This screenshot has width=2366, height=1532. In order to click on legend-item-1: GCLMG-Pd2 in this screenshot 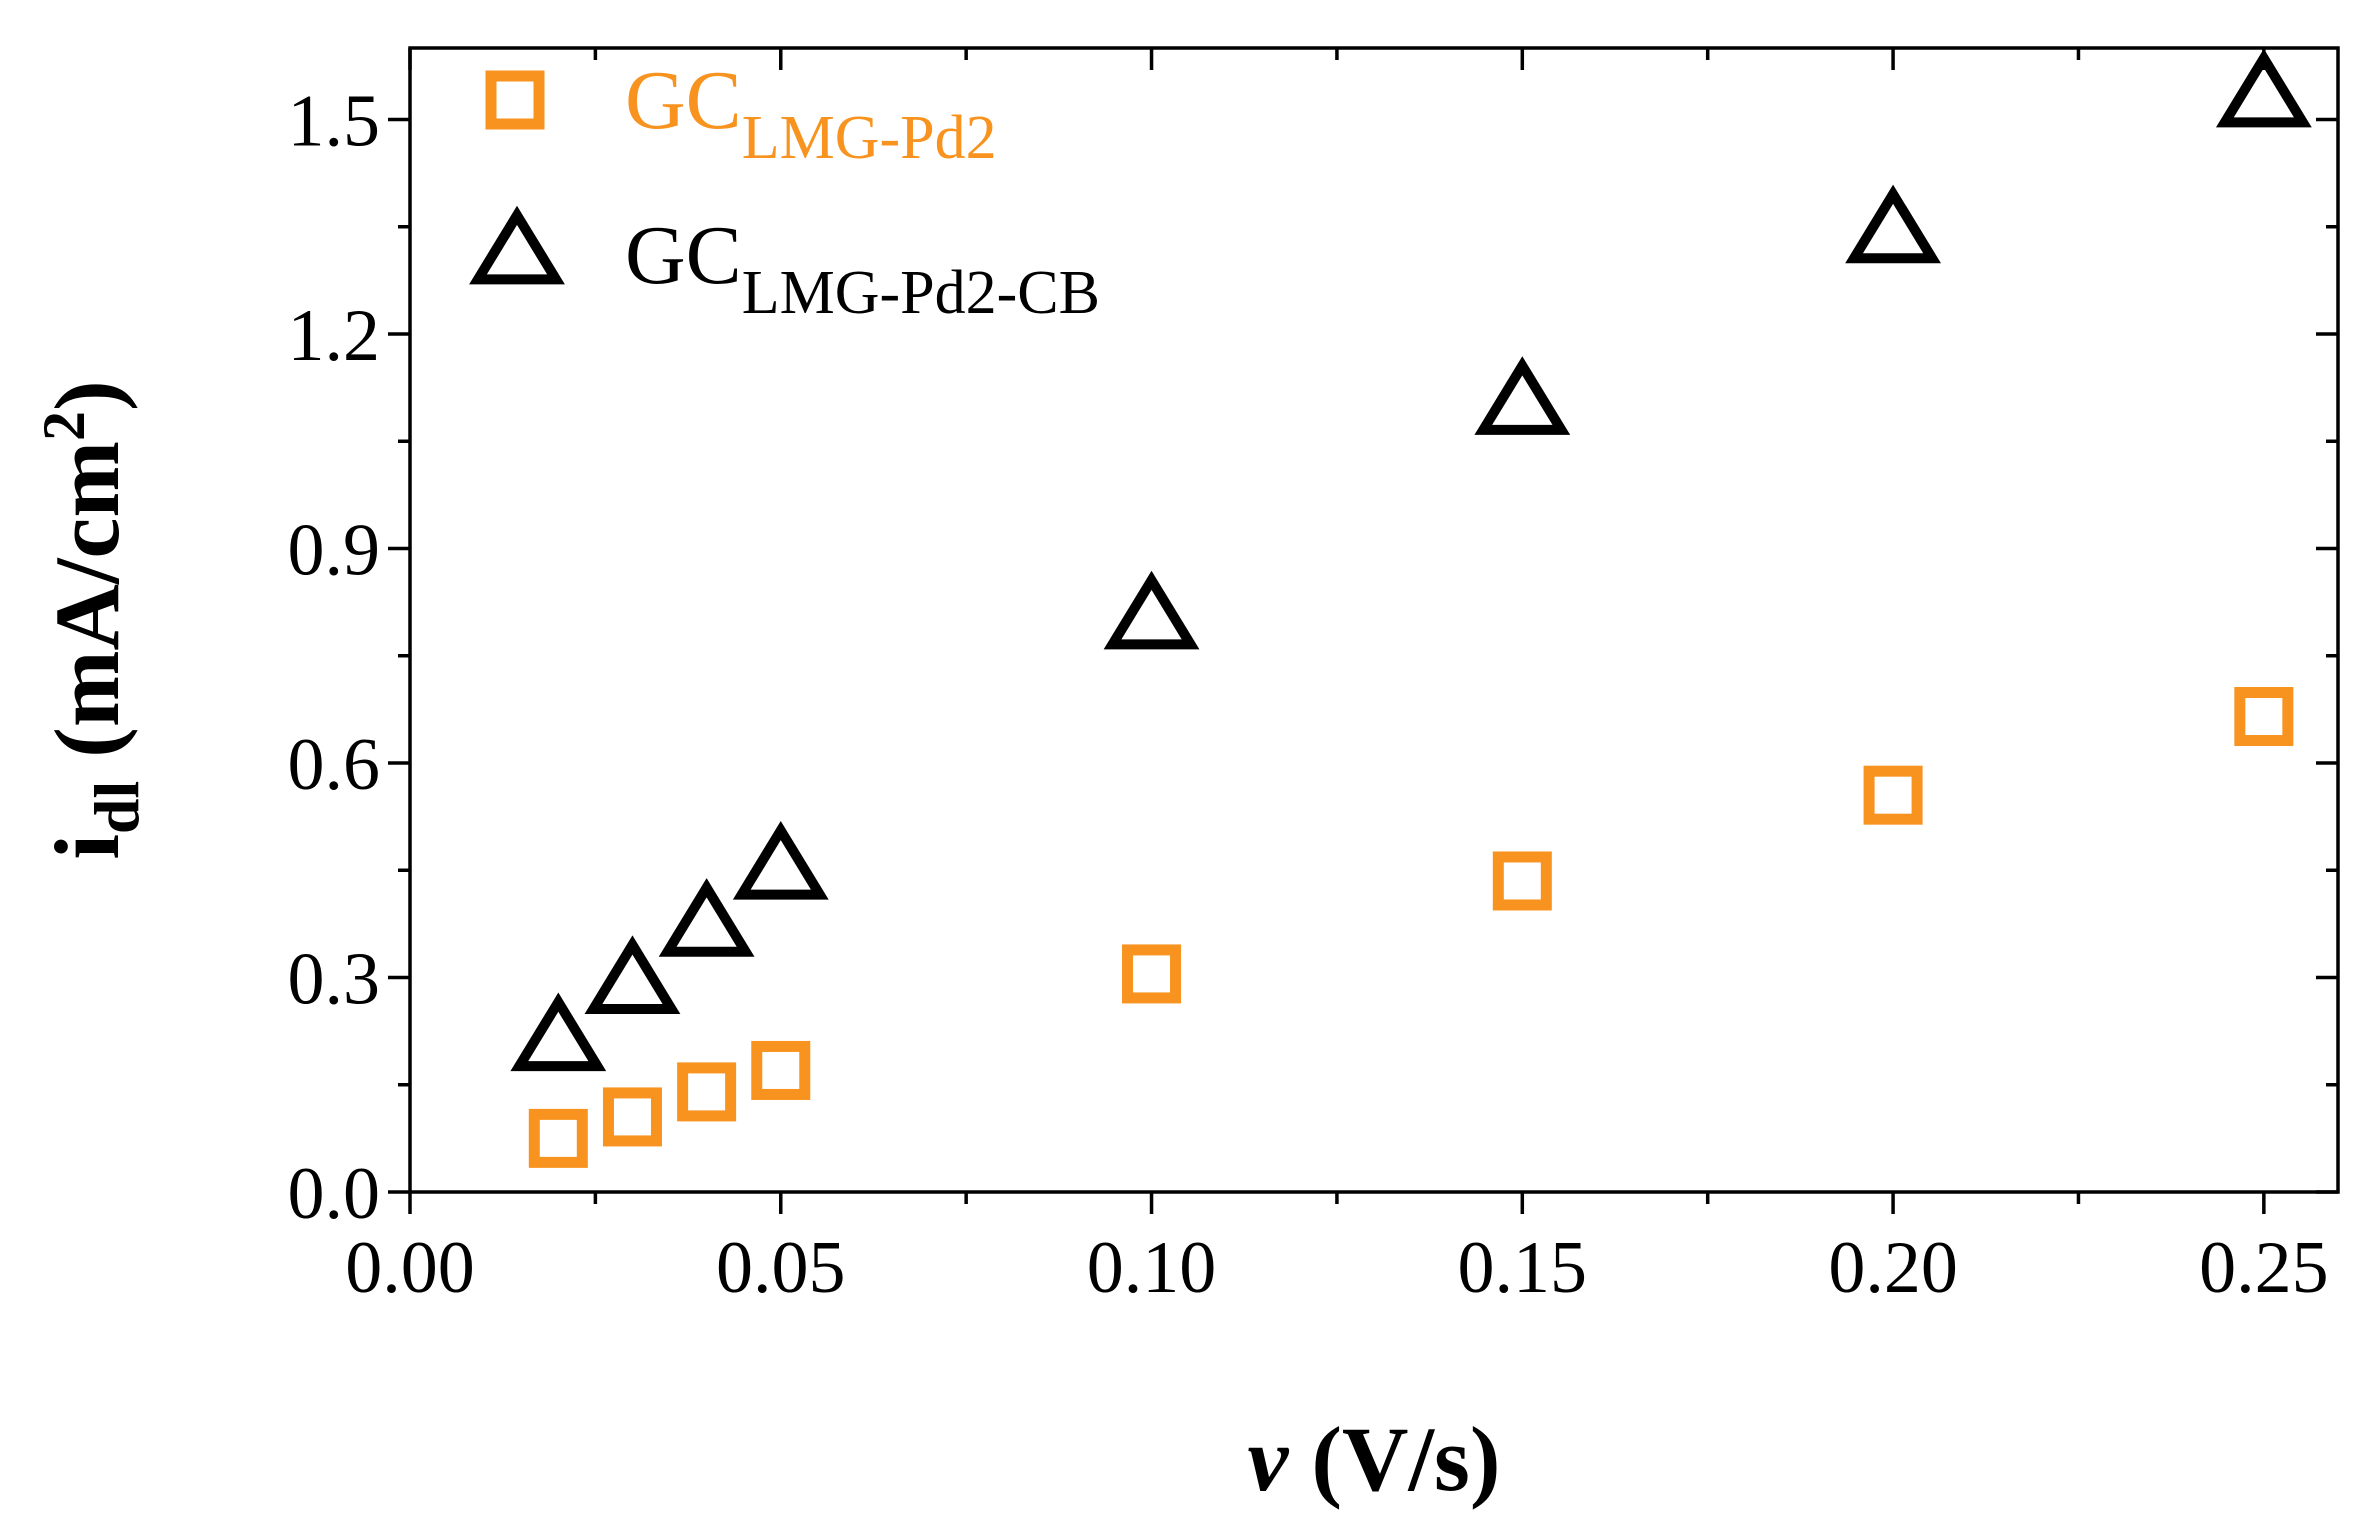, I will do `click(741, 113)`.